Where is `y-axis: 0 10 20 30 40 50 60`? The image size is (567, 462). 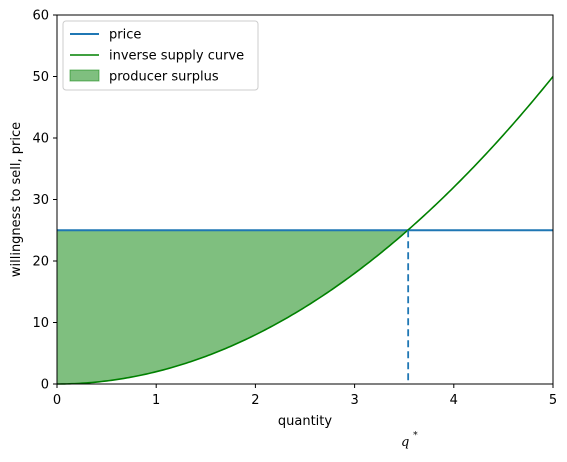
y-axis: 0 10 20 30 40 50 60 is located at coordinates (44, 201).